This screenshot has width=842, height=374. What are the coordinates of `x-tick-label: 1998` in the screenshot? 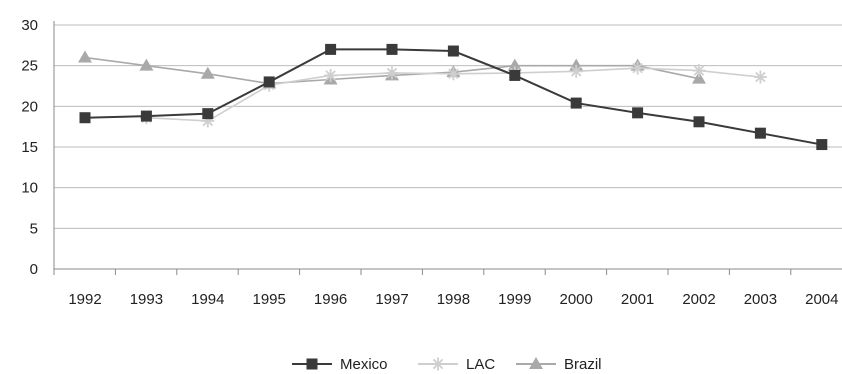 It's located at (453, 299).